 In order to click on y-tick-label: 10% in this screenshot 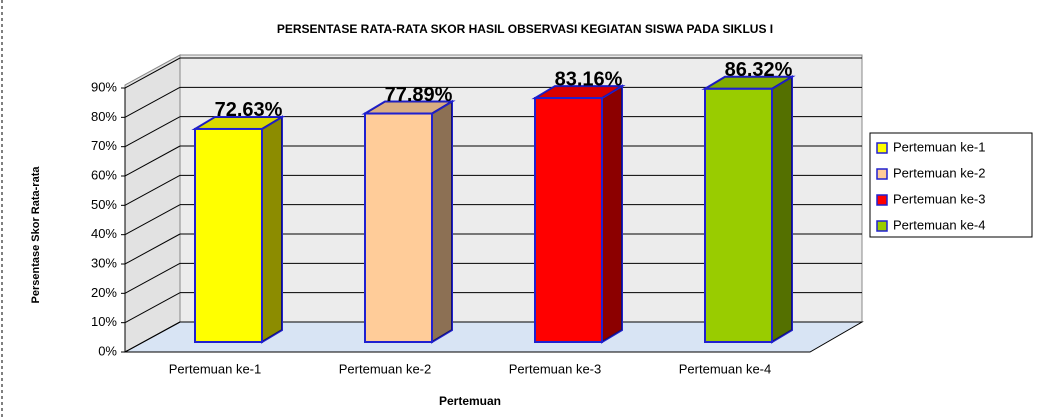, I will do `click(104, 321)`.